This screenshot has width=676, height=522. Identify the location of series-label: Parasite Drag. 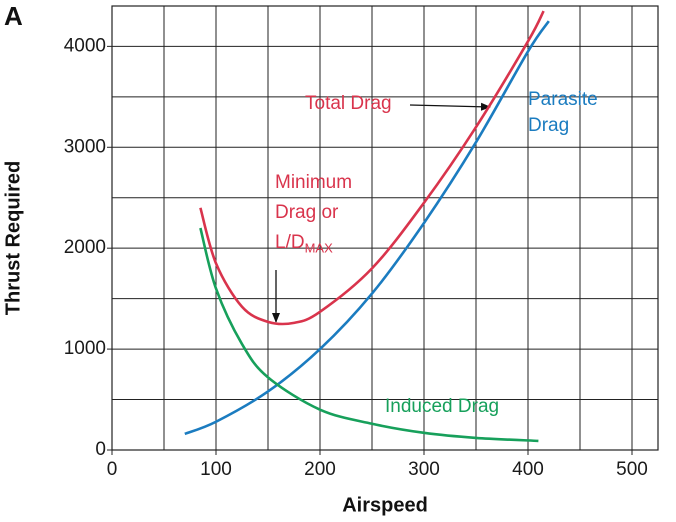
(563, 112).